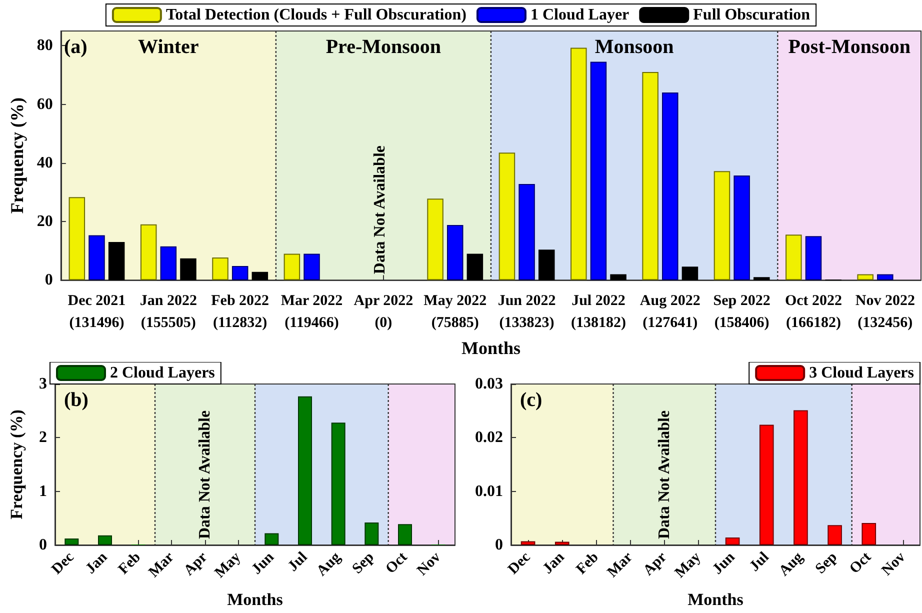 This screenshot has width=922, height=613. What do you see at coordinates (885, 312) in the screenshot?
I see `x-tick-label: Nov 2022 (132456)` at bounding box center [885, 312].